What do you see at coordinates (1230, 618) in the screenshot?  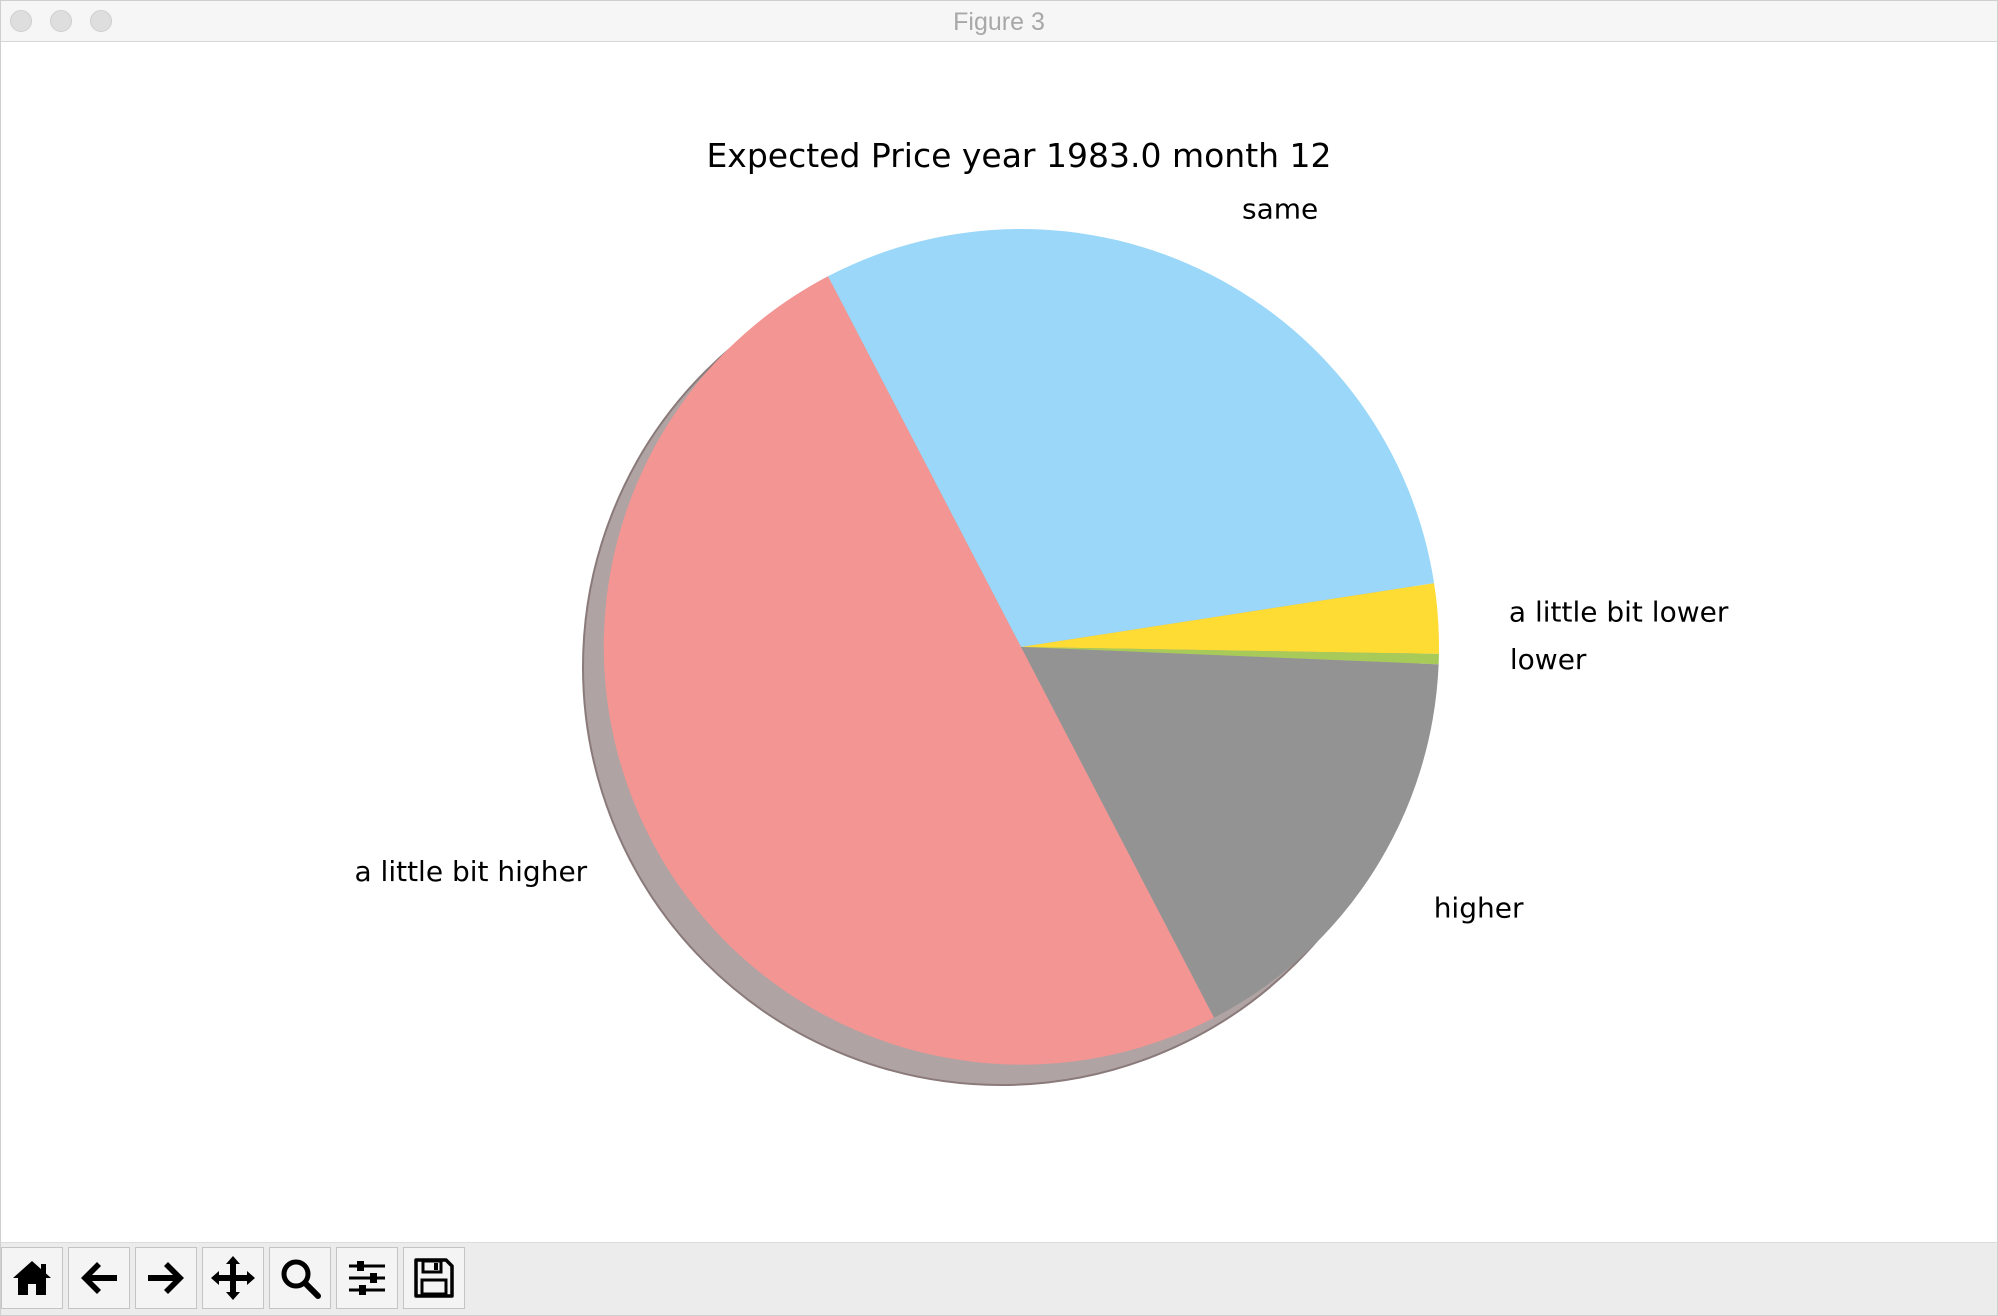 I see `pie-slice-a-little-bit-lower` at bounding box center [1230, 618].